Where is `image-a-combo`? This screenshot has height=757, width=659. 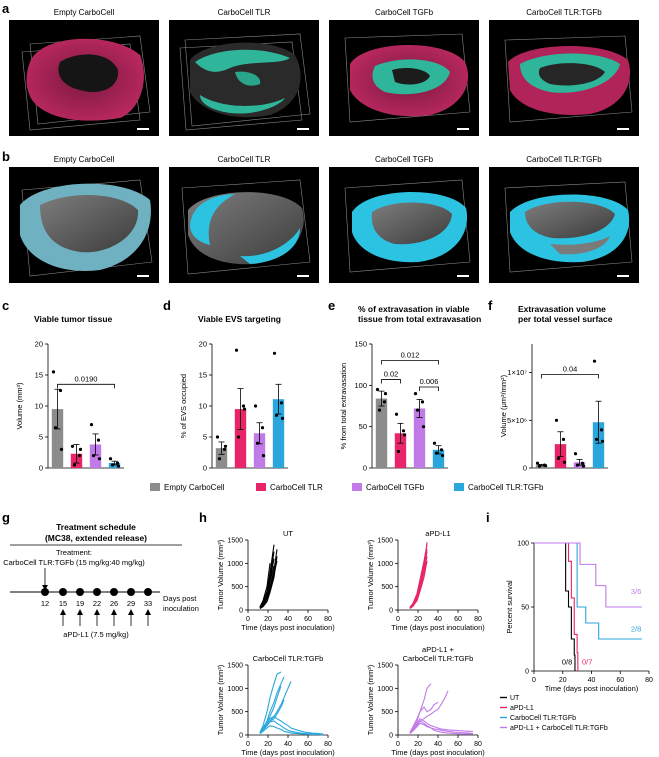
image-a-combo is located at coordinates (564, 78).